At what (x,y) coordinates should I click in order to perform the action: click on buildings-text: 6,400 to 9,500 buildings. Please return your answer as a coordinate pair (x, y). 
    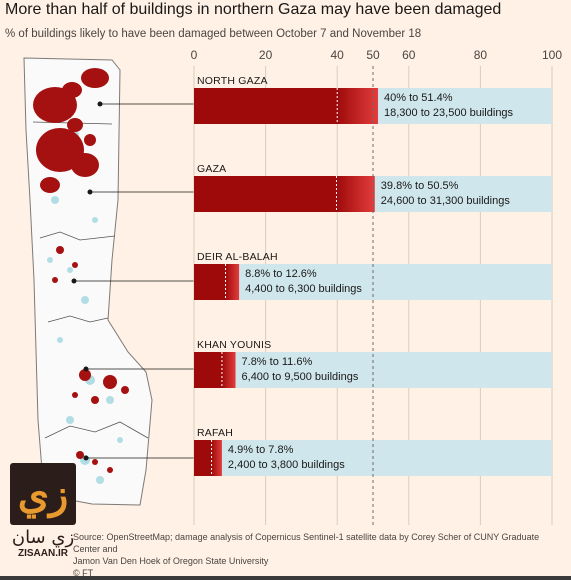
    Looking at the image, I should click on (300, 377).